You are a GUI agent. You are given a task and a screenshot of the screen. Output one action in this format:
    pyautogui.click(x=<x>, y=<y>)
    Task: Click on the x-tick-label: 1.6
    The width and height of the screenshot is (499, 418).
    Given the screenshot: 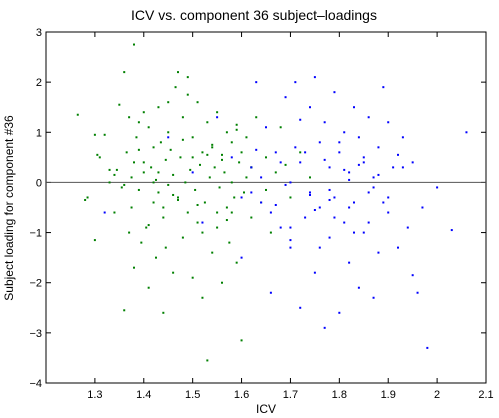 What is the action you would take?
    pyautogui.click(x=241, y=395)
    